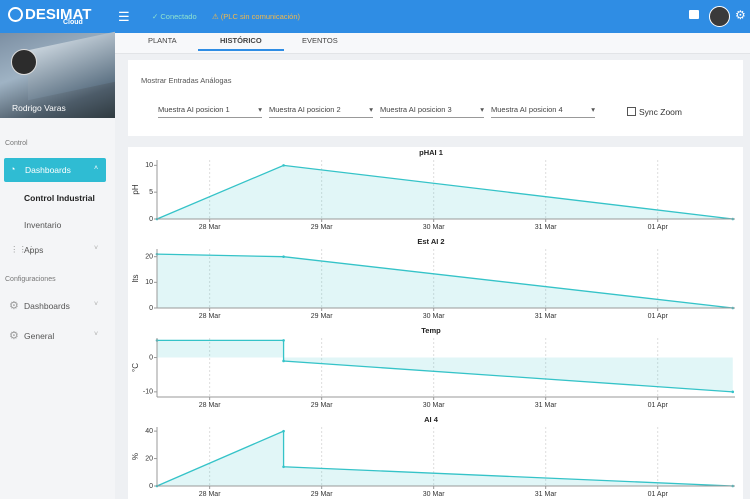 This screenshot has height=499, width=750. Describe the element at coordinates (39, 336) in the screenshot. I see `menu-item: General` at that location.